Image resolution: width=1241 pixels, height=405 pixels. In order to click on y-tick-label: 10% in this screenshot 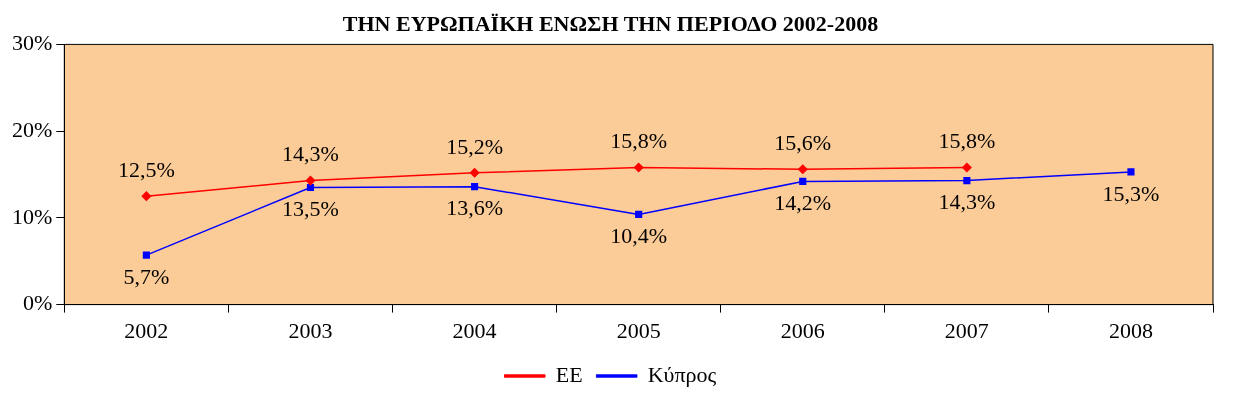, I will do `click(32, 216)`.